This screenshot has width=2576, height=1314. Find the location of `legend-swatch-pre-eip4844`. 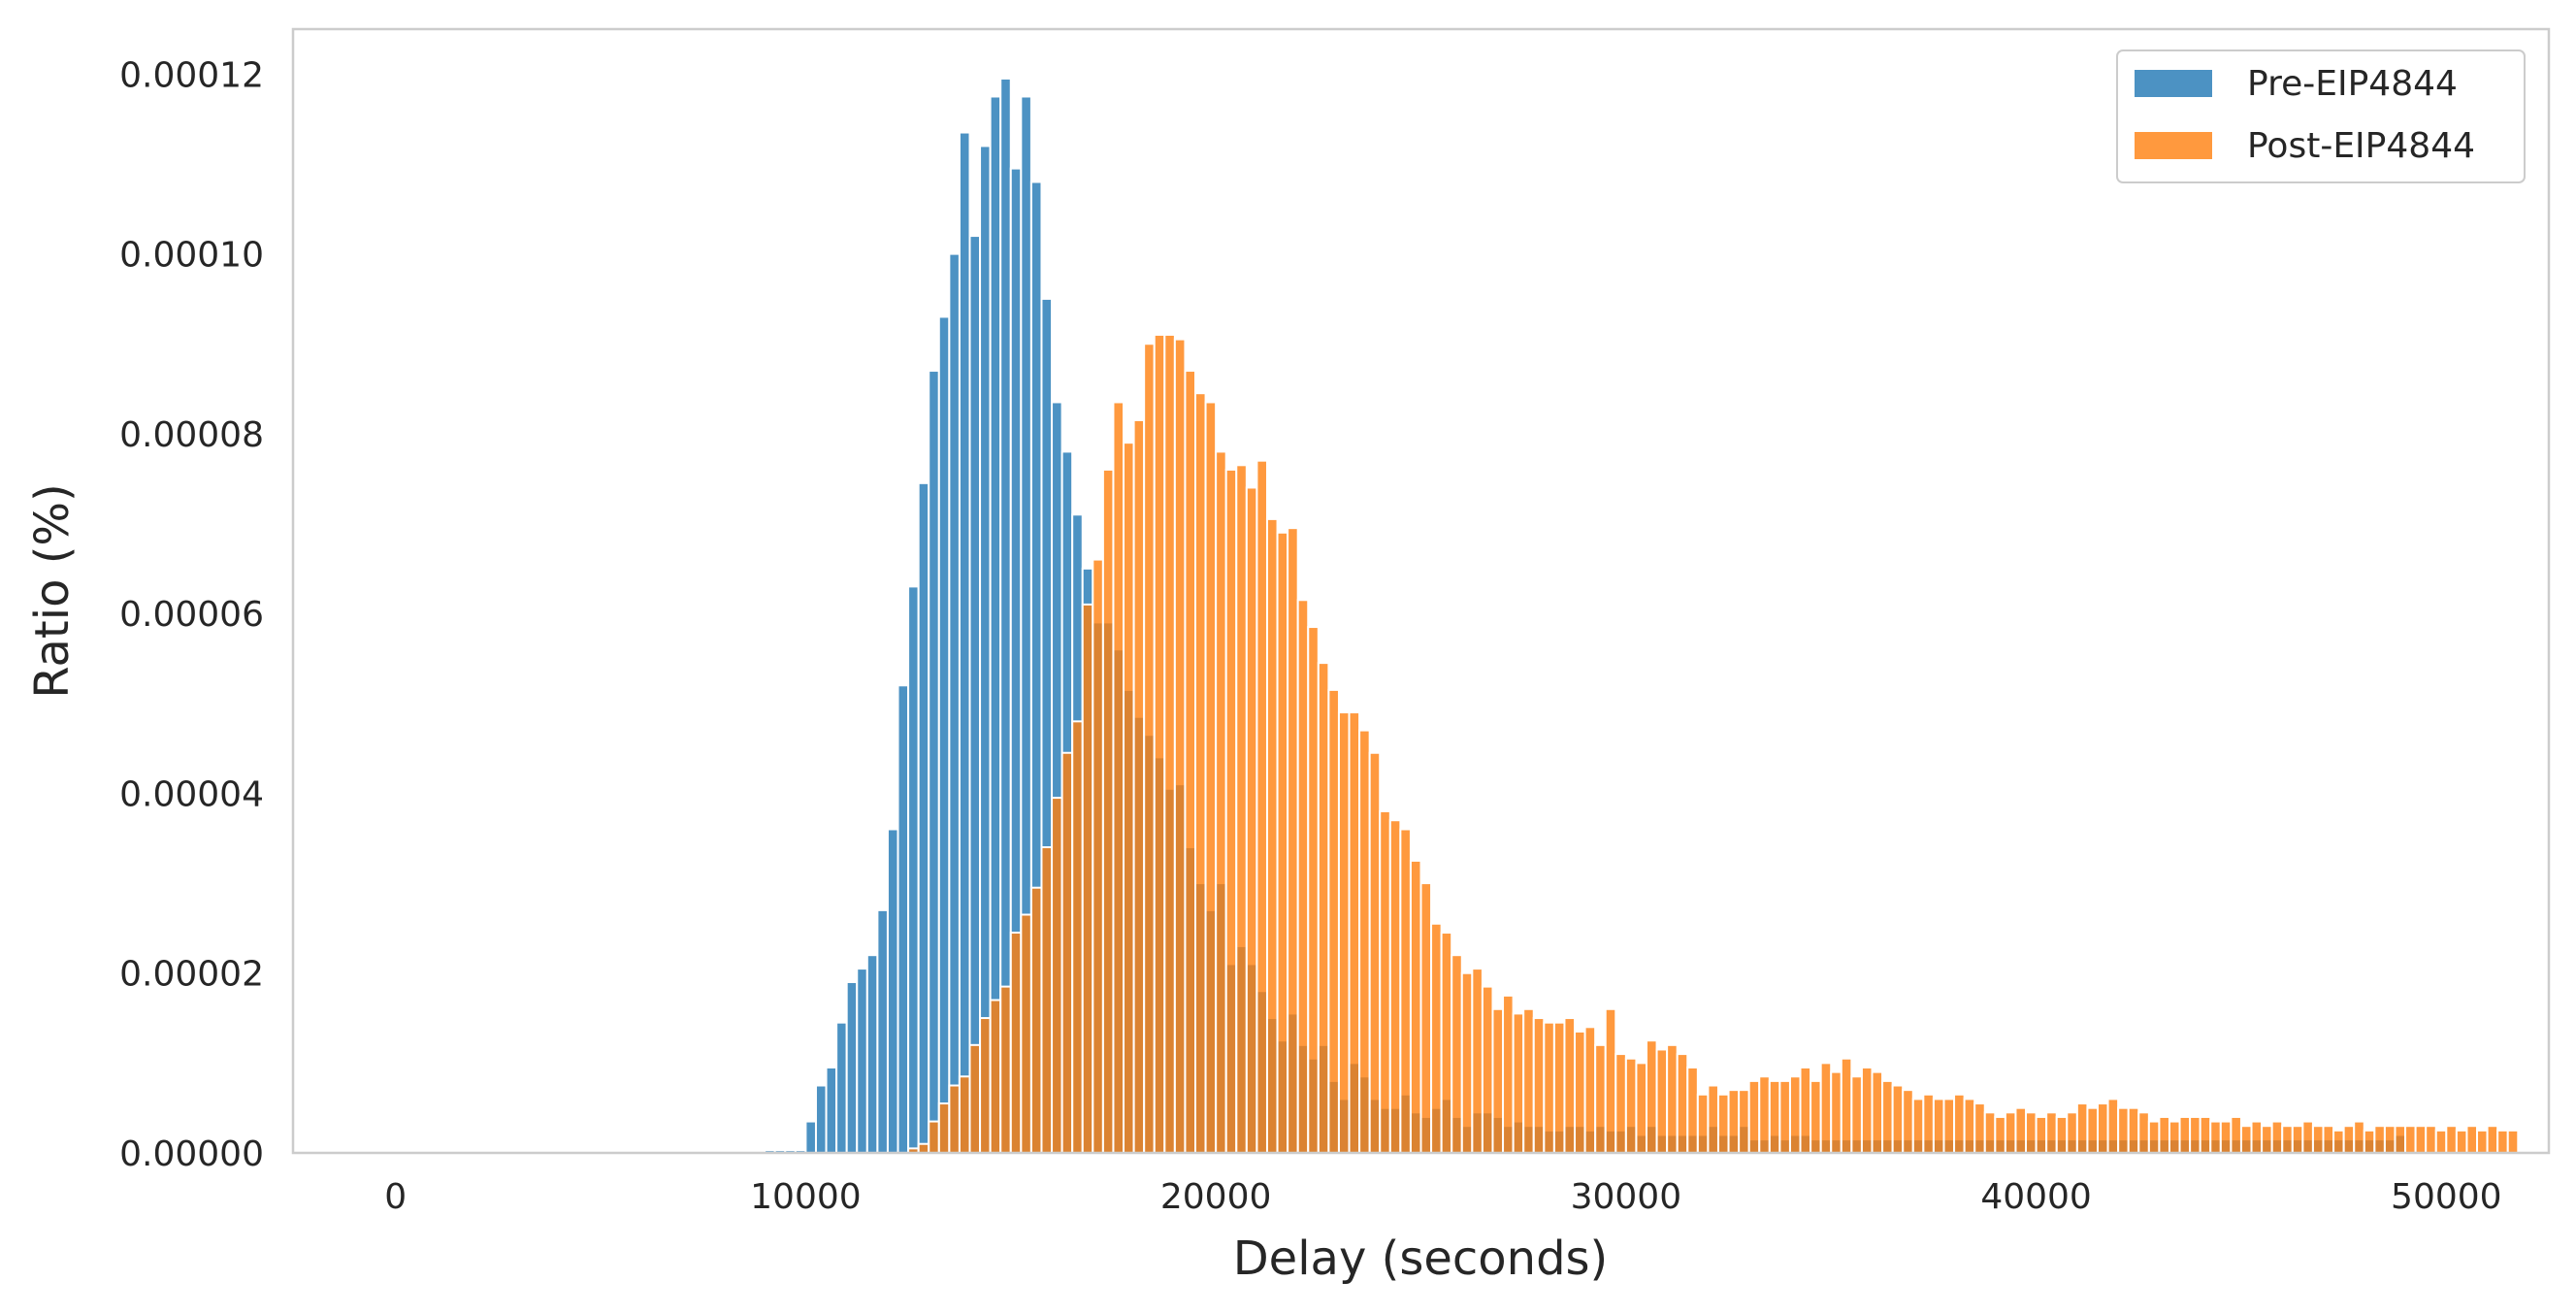

legend-swatch-pre-eip4844 is located at coordinates (2173, 83).